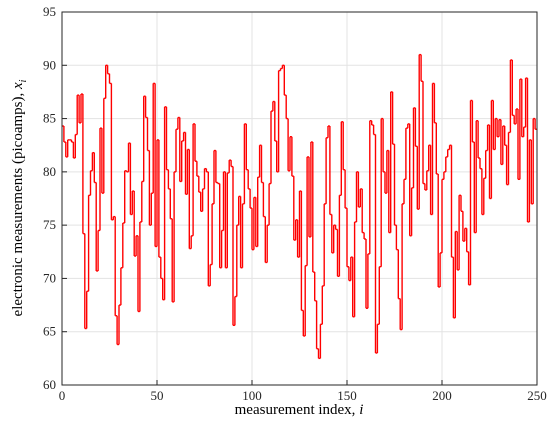 The image size is (550, 423). I want to click on y-label-var: x, so click(18, 86).